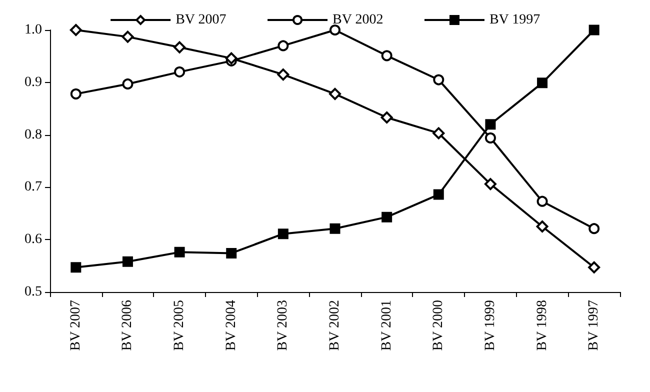  What do you see at coordinates (128, 325) in the screenshot?
I see `x-tick-label: BV 2006` at bounding box center [128, 325].